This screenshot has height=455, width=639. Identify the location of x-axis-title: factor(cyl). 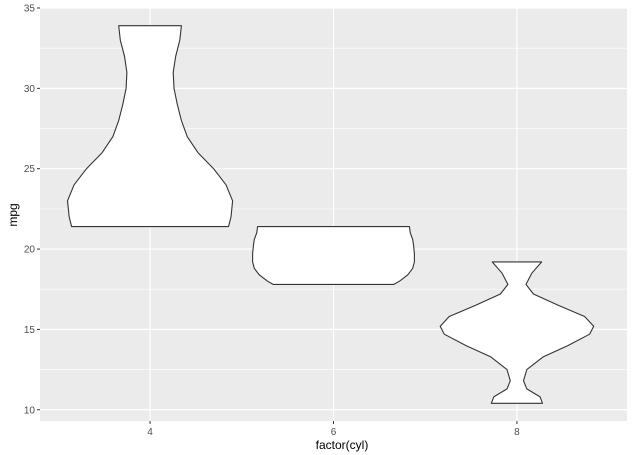
(342, 445).